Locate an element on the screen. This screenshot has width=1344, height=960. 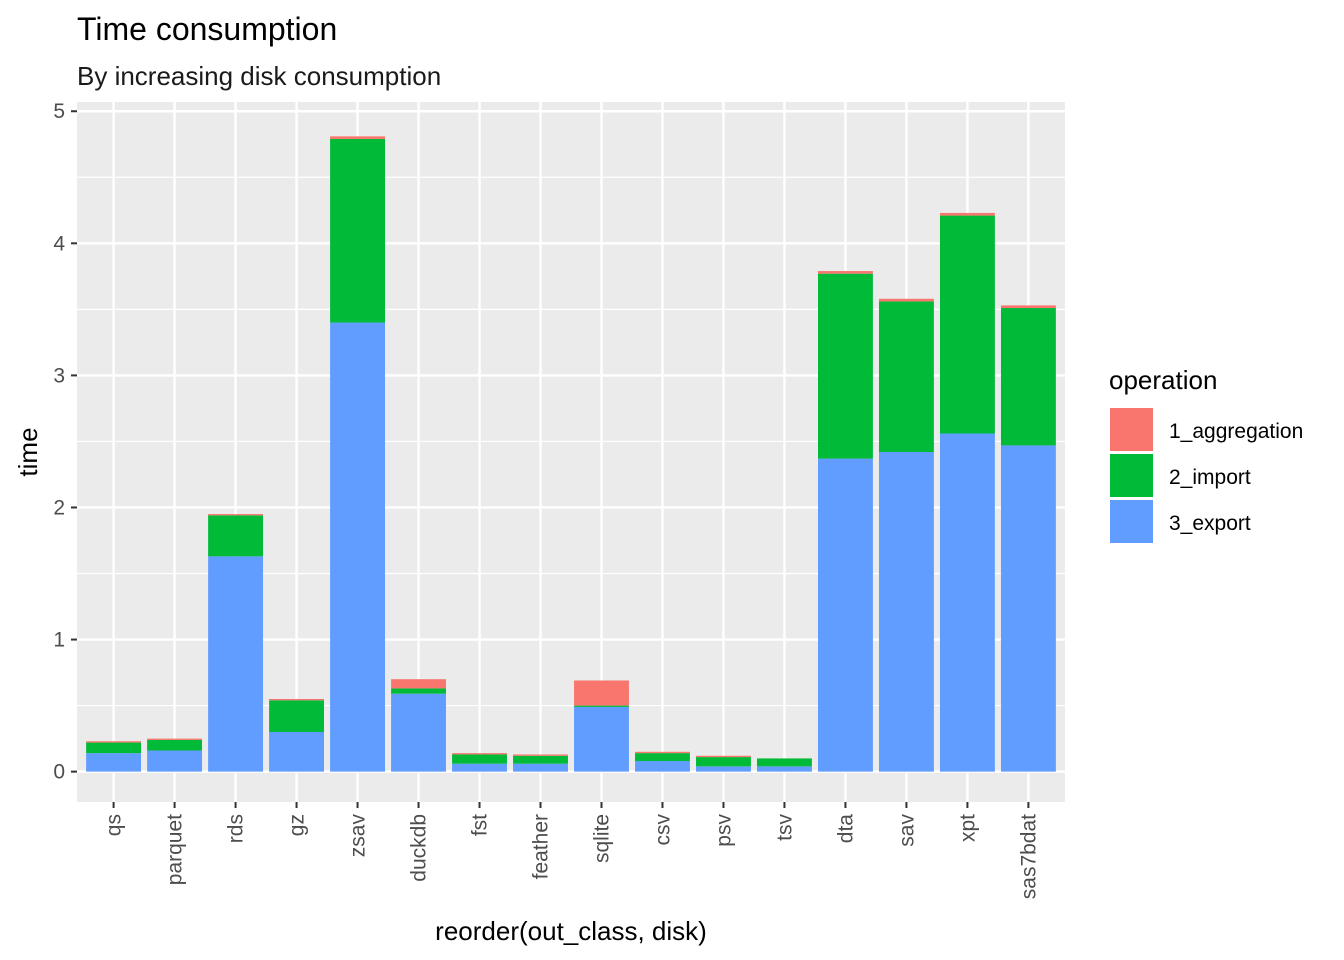
y-tick-label: 3 is located at coordinates (59, 375).